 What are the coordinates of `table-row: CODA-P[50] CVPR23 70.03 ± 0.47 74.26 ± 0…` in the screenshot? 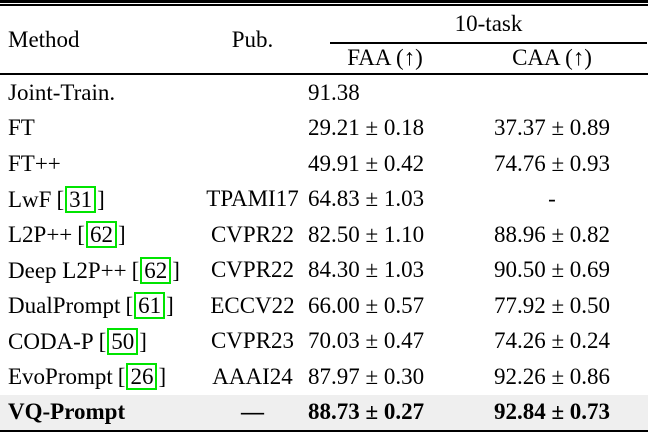 It's located at (324, 342).